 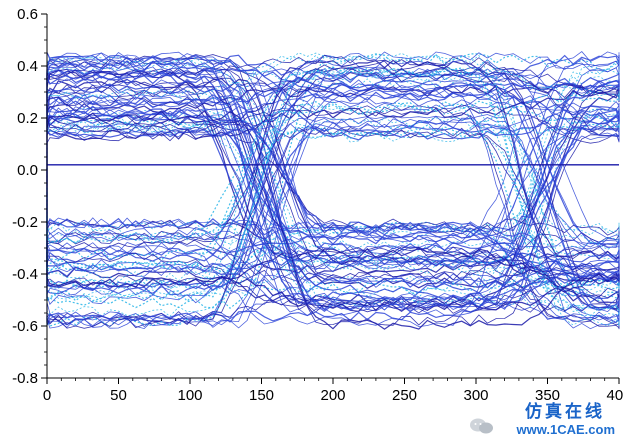 What do you see at coordinates (118, 395) in the screenshot?
I see `x-tick-label: 50` at bounding box center [118, 395].